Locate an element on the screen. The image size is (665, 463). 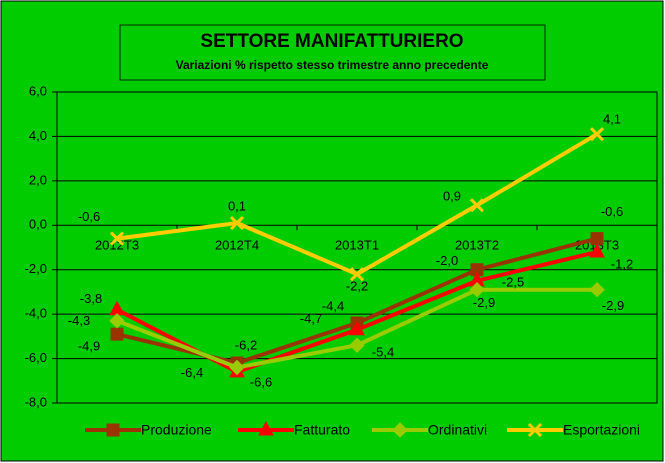
data-label: -1,2 is located at coordinates (622, 263).